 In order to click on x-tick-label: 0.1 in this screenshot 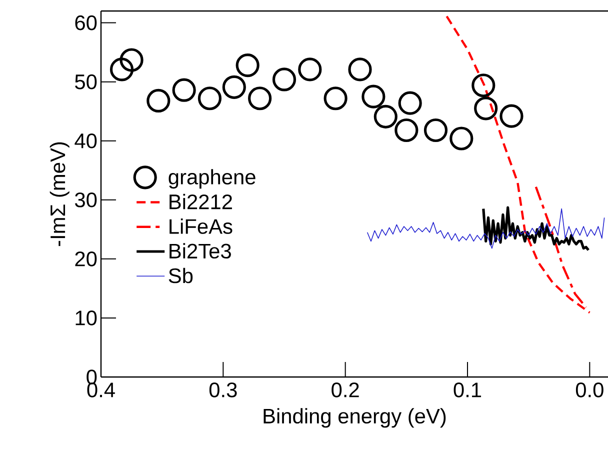, I will do `click(468, 390)`.